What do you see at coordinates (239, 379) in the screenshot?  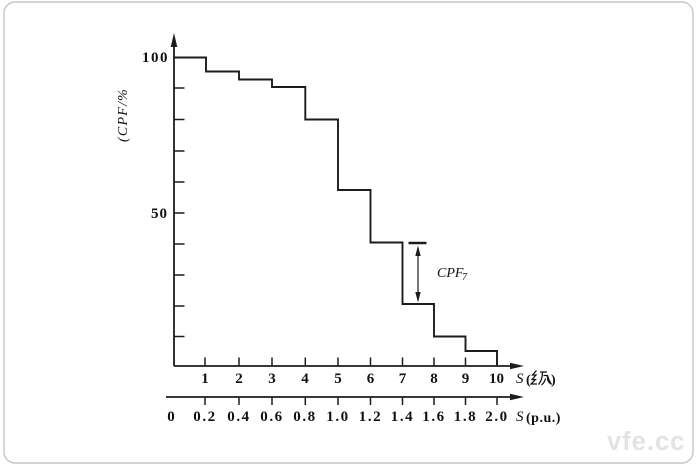 I see `svg-text: 2` at bounding box center [239, 379].